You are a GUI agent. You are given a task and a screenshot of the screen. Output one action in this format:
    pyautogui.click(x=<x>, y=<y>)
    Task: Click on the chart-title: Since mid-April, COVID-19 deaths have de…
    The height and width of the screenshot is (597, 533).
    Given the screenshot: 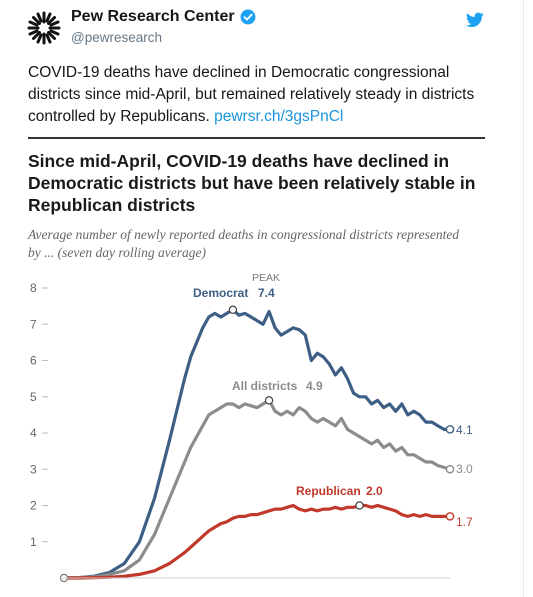 What is the action you would take?
    pyautogui.click(x=252, y=183)
    